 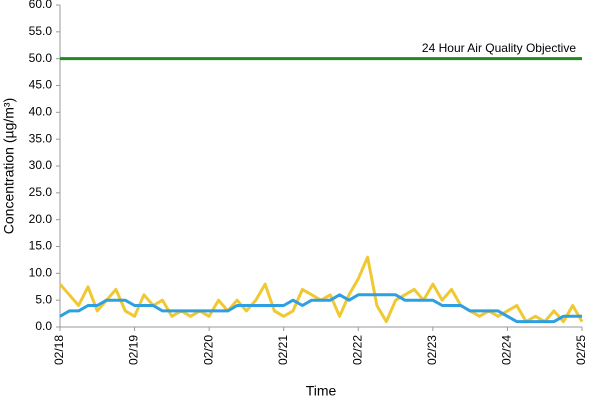 What do you see at coordinates (41, 138) in the screenshot?
I see `y-tick-label: 35.0` at bounding box center [41, 138].